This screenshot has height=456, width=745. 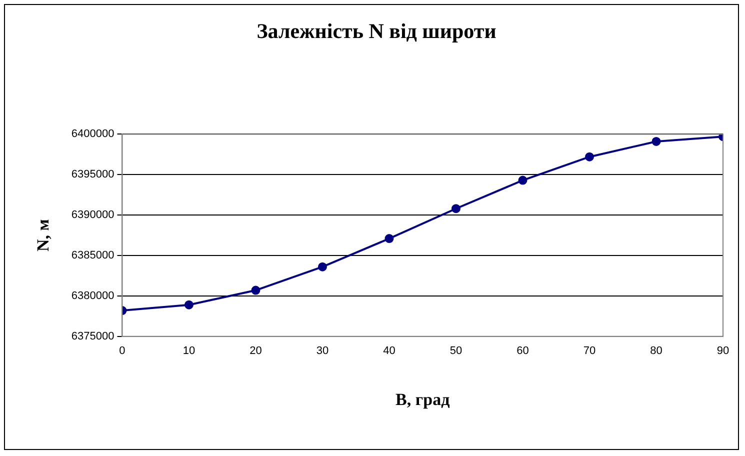 I want to click on y-tick-label: 6390000, so click(x=92, y=215).